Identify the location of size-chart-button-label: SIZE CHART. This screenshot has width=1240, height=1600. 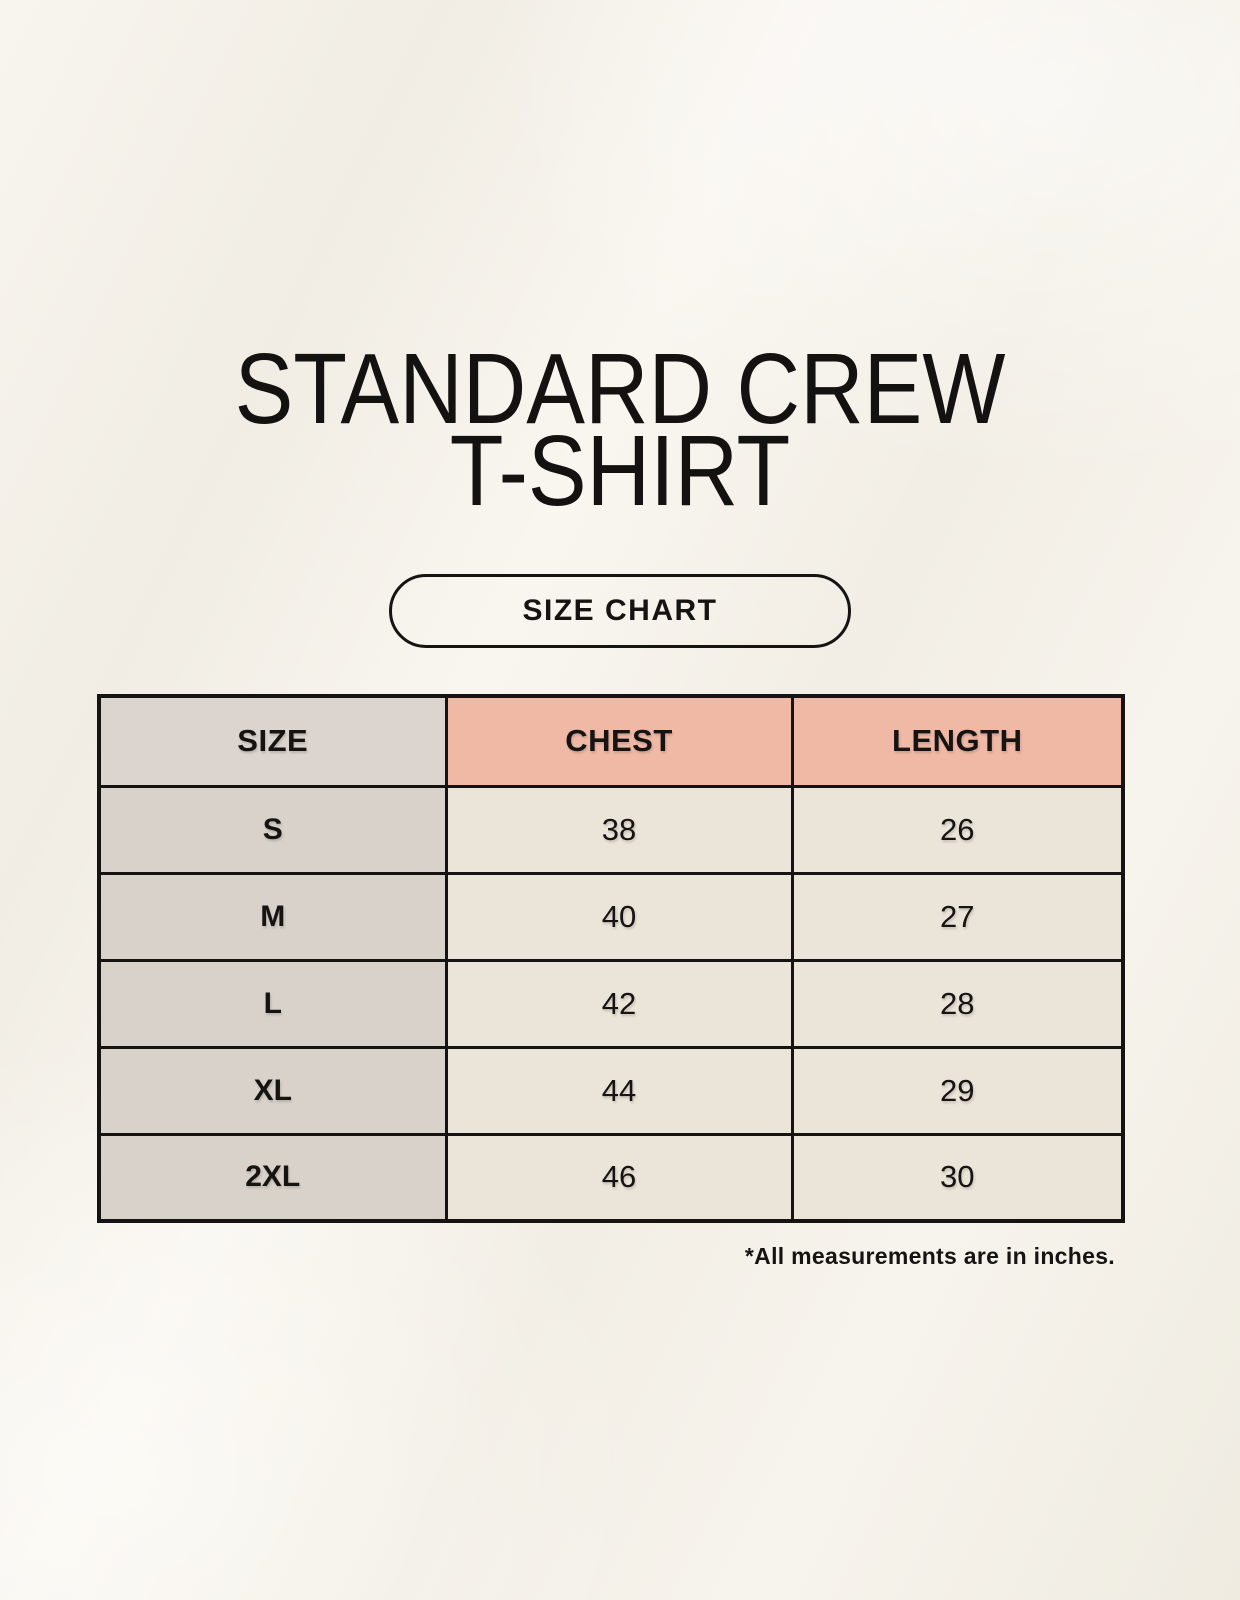
(620, 610).